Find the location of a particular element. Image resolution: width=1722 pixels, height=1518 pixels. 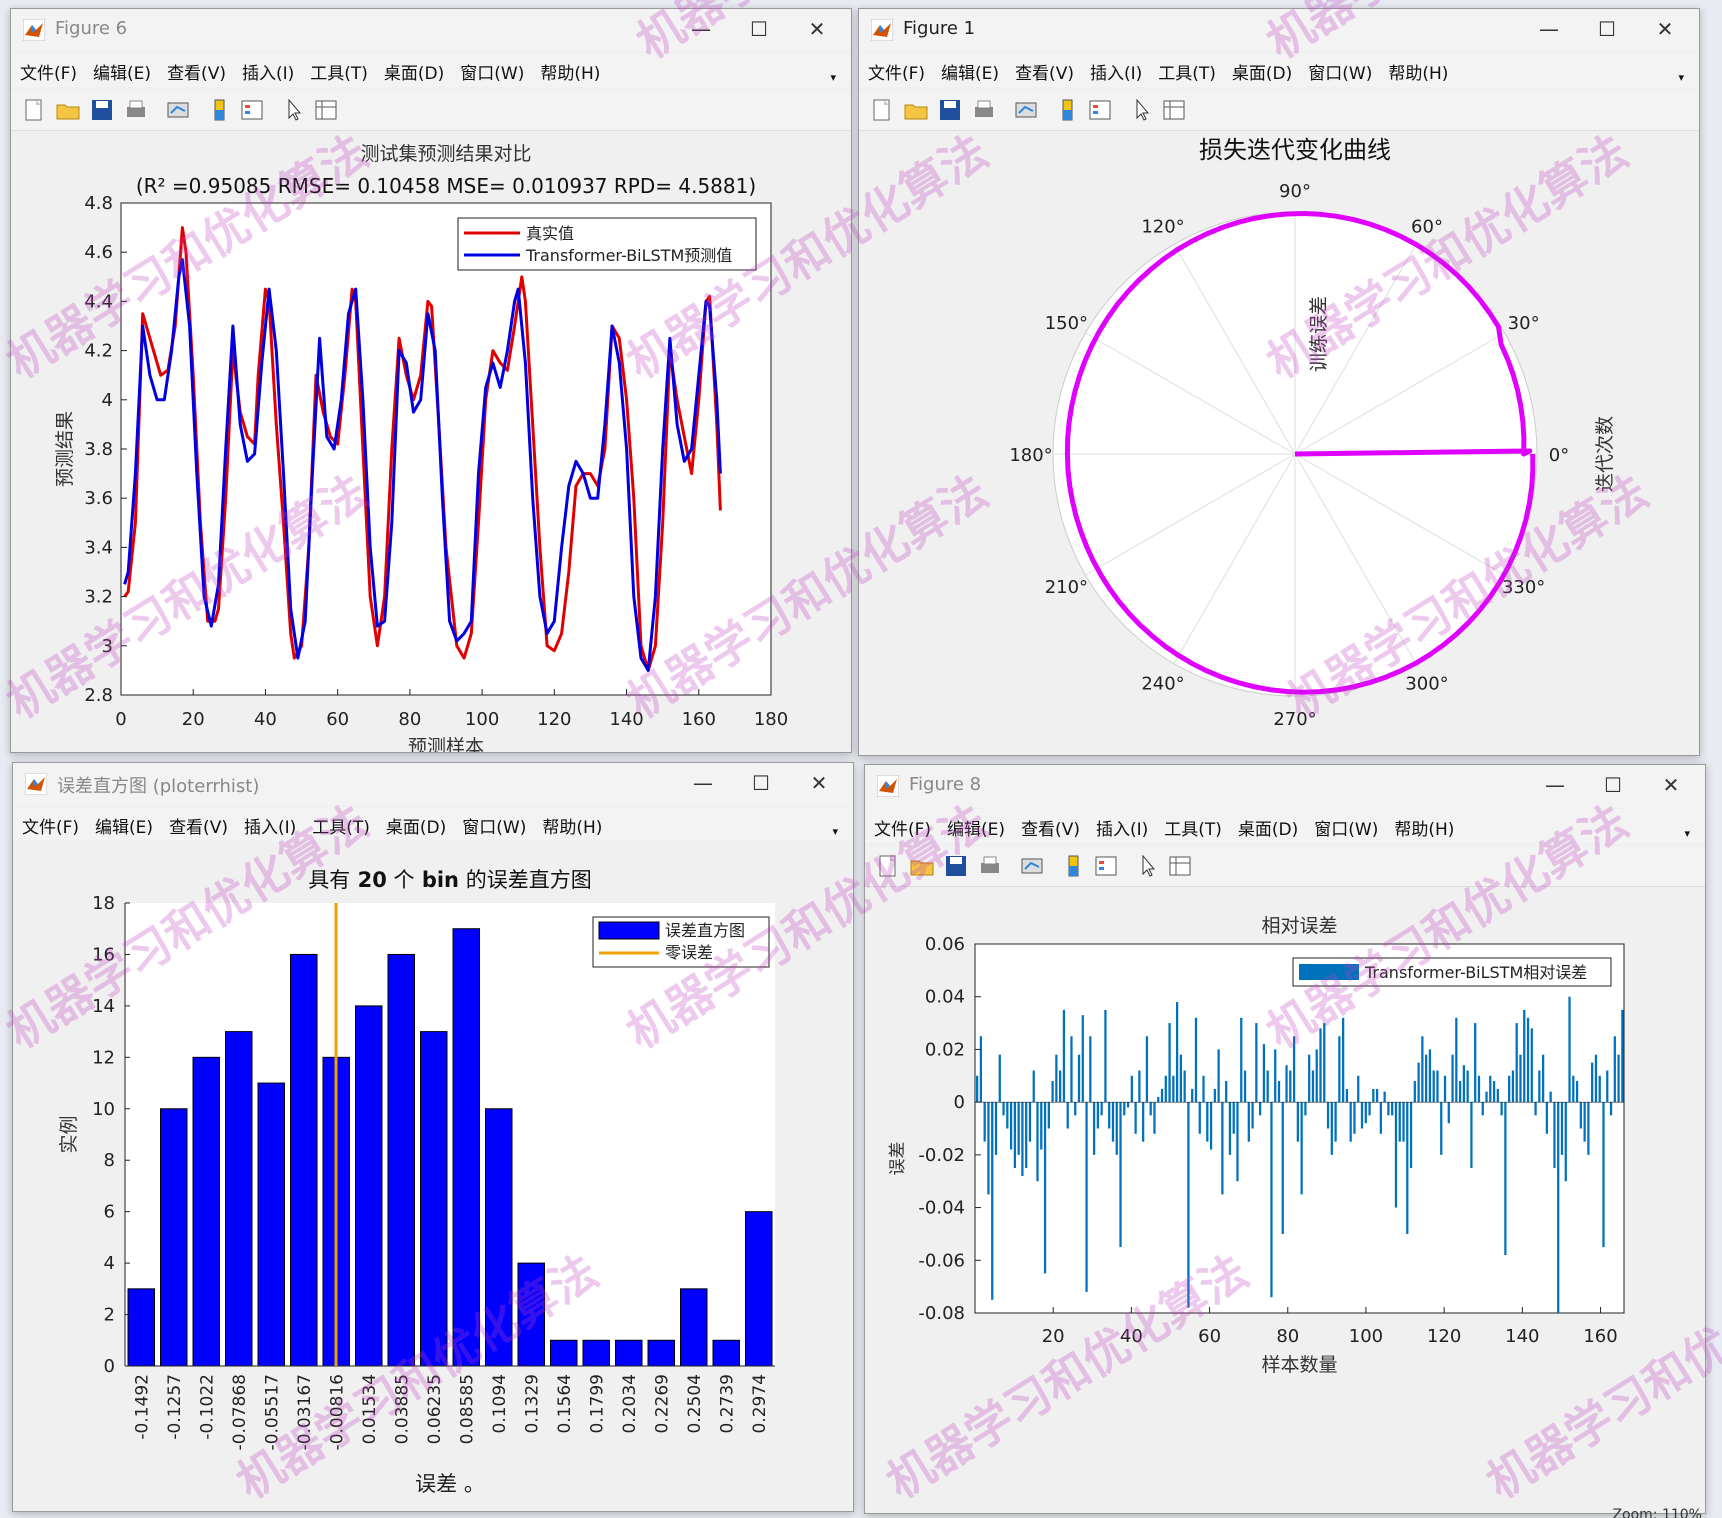

title-bar: Figure 8 — ☐ ✕ is located at coordinates (1285, 786).